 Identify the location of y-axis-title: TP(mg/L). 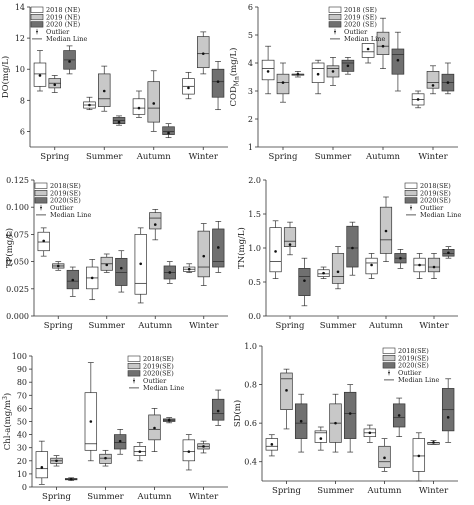
(9, 248).